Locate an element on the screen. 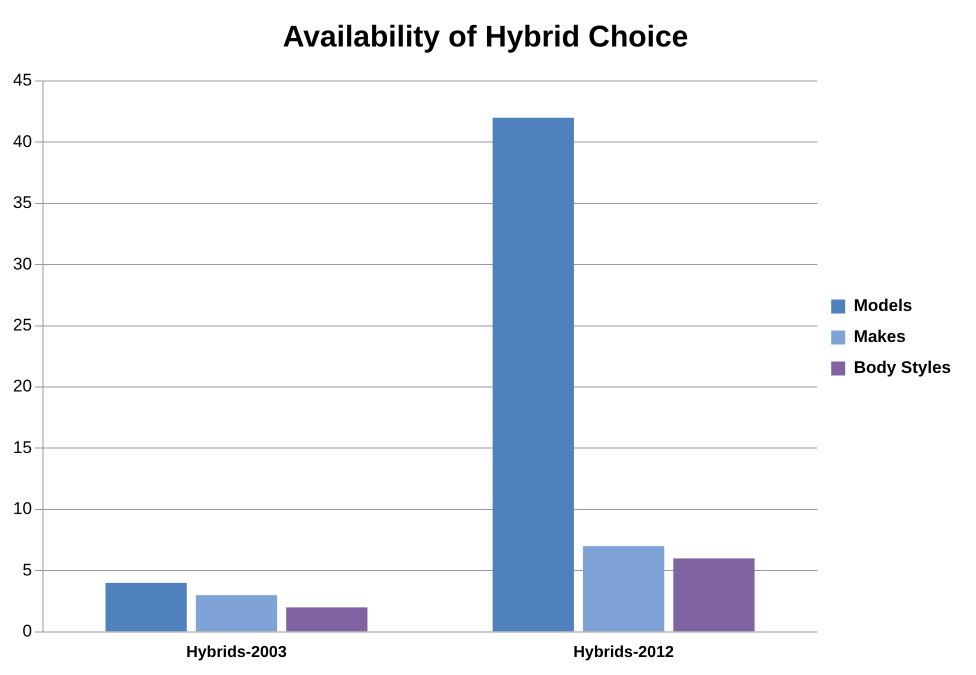 The width and height of the screenshot is (976, 675). y-tick-label: 25 is located at coordinates (22, 324).